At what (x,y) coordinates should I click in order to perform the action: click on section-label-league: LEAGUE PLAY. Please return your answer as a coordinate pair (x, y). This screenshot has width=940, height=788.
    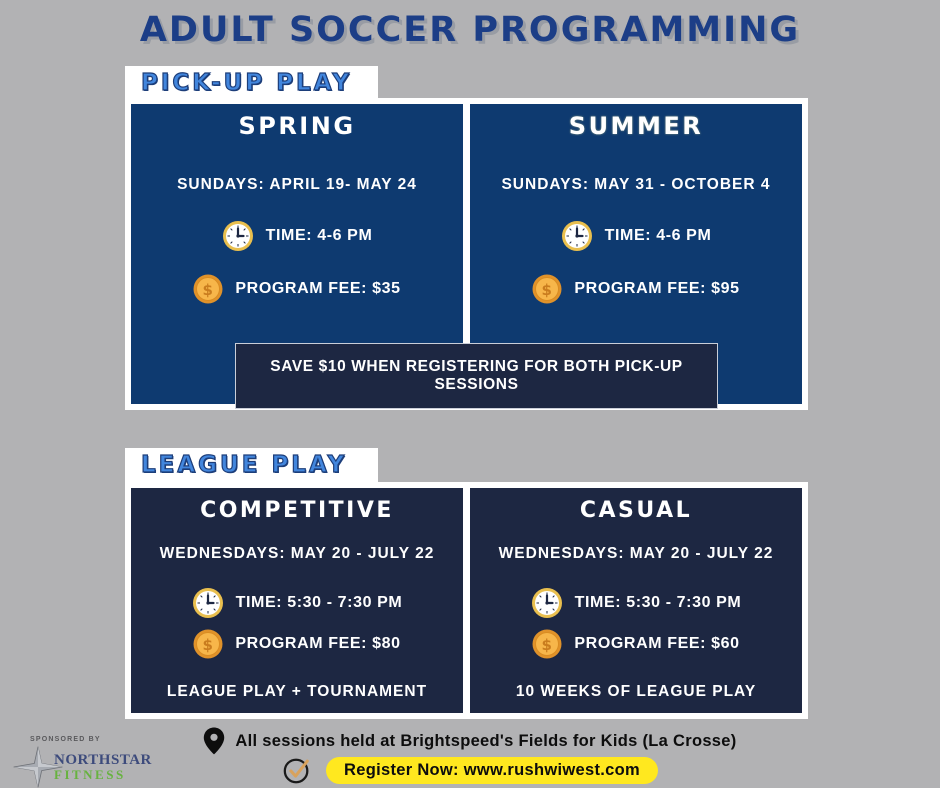
    Looking at the image, I should click on (251, 465).